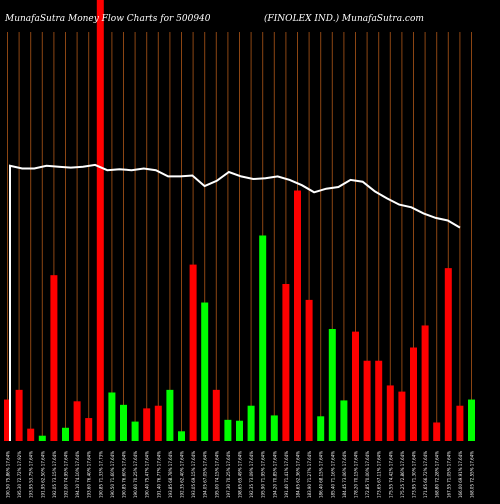 This screenshot has width=500, height=504. Describe the element at coordinates (108, 19) in the screenshot. I see `chart-title: MunafaSutra Money Flow Charts for 500940` at that location.